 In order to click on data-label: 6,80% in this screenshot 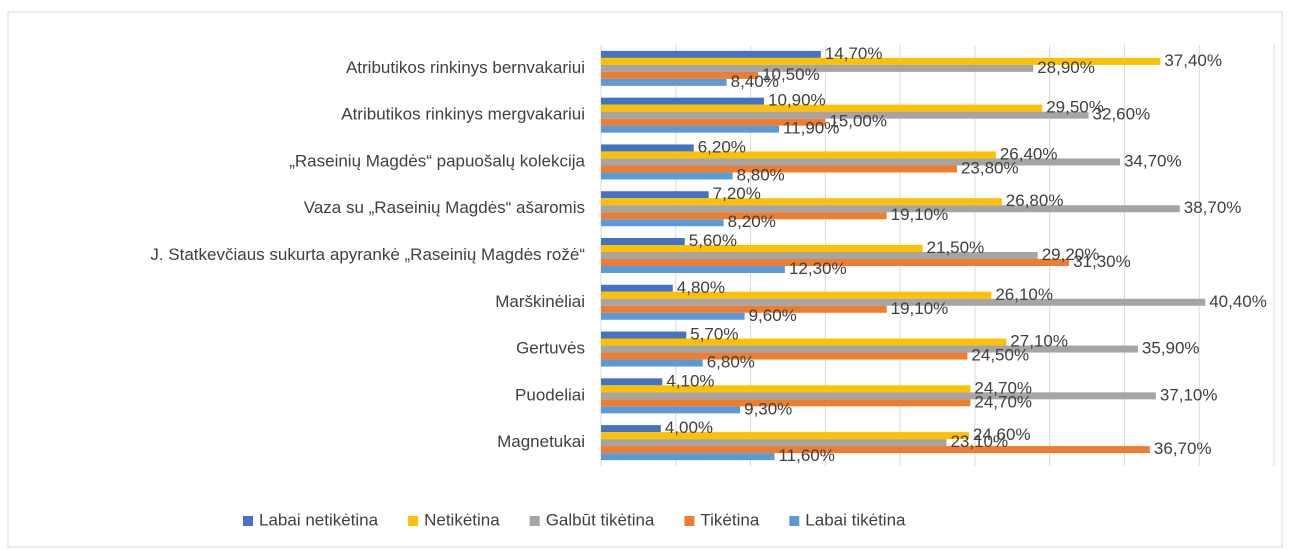, I will do `click(731, 362)`.